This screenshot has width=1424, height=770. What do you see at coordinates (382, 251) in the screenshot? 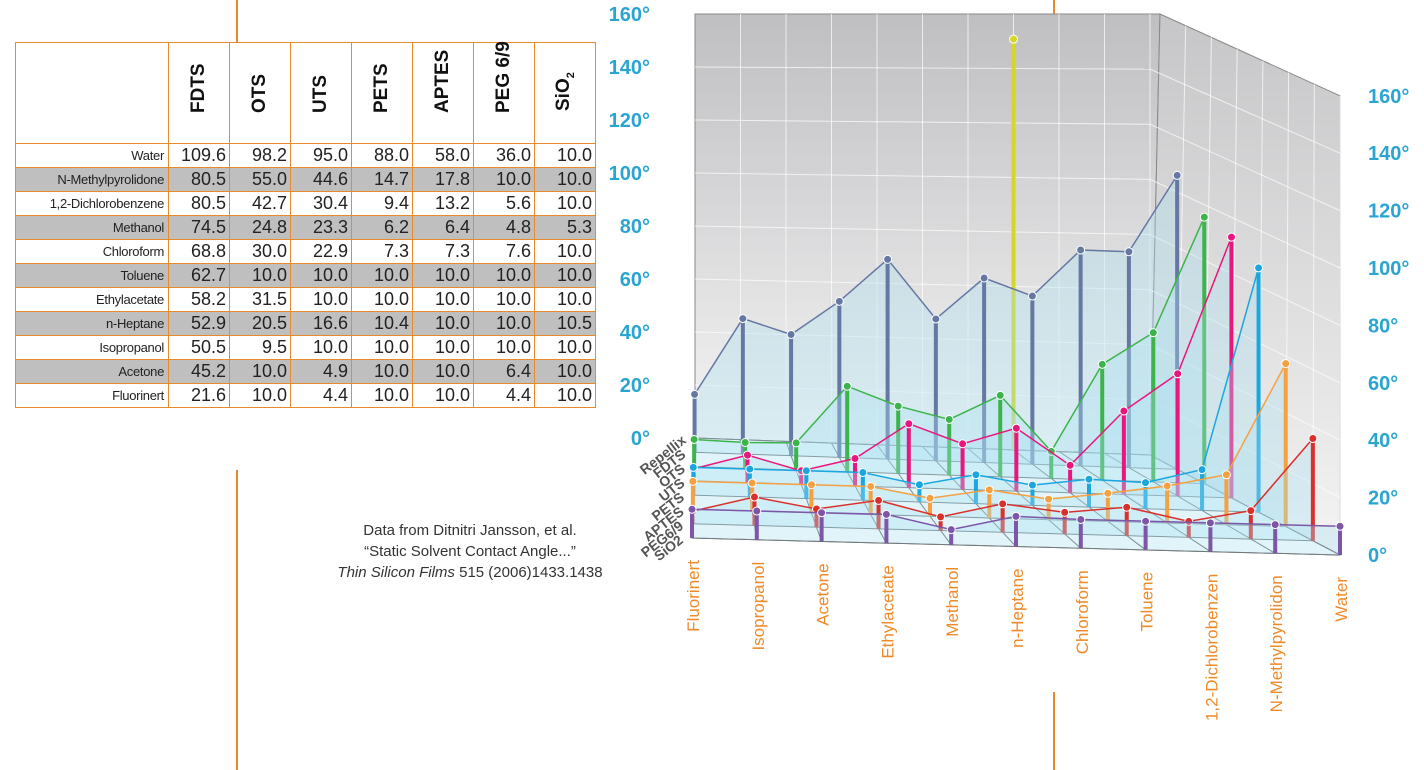
I see `table-cell: 7.3` at bounding box center [382, 251].